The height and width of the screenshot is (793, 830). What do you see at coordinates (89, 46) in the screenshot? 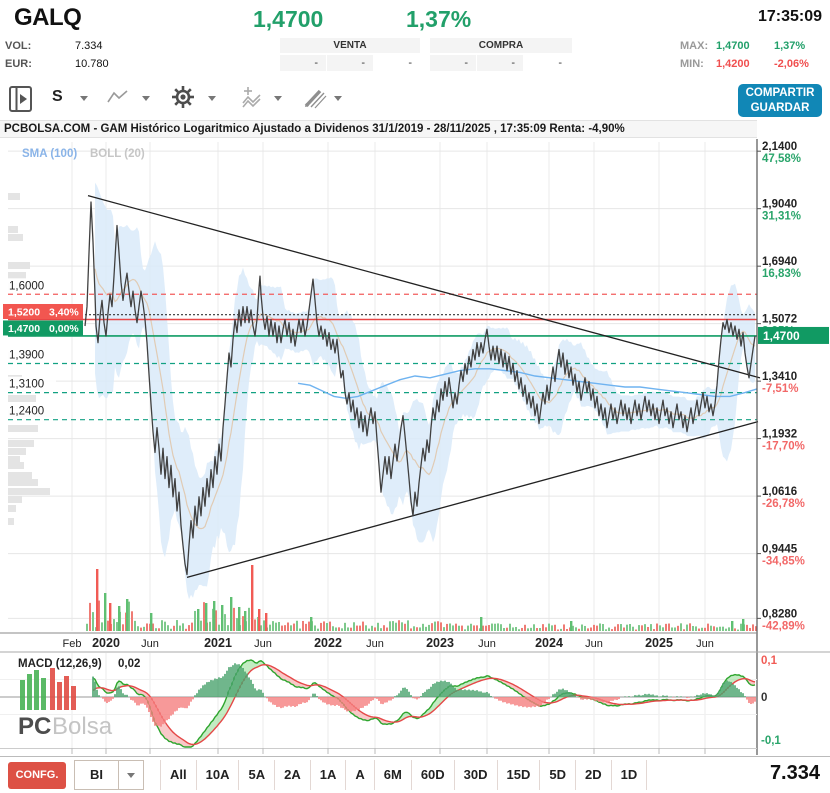
I see `vol-value: 7.334` at bounding box center [89, 46].